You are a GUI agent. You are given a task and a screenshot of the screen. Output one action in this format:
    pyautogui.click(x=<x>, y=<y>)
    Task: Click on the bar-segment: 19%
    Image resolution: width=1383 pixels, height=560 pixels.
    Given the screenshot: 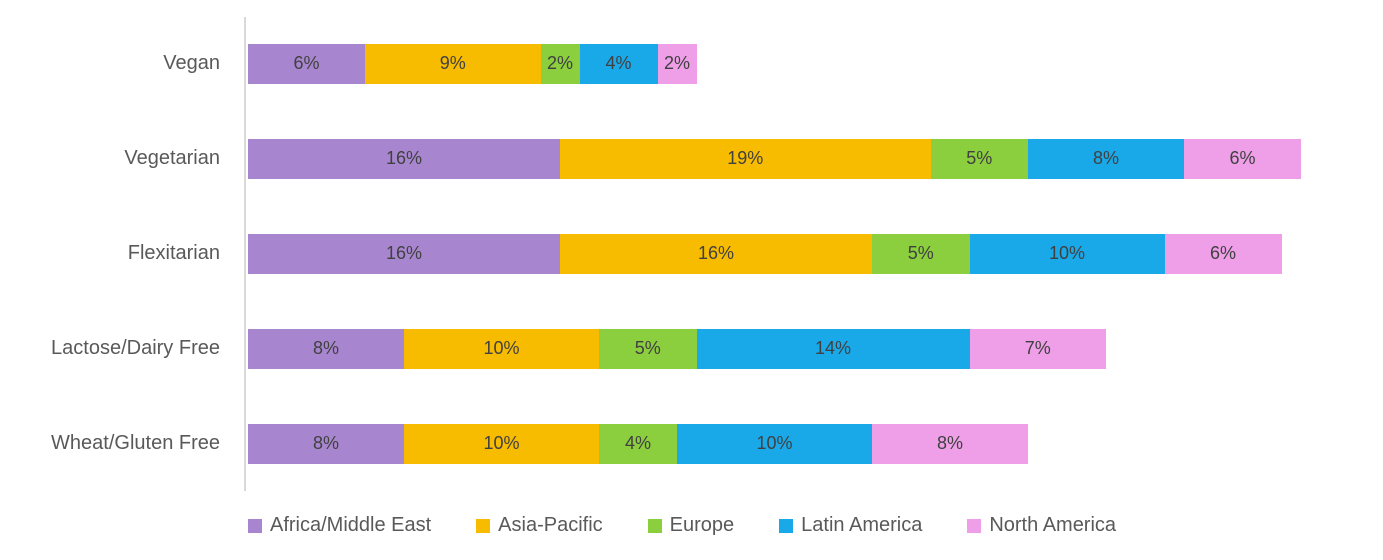 What is the action you would take?
    pyautogui.click(x=745, y=158)
    